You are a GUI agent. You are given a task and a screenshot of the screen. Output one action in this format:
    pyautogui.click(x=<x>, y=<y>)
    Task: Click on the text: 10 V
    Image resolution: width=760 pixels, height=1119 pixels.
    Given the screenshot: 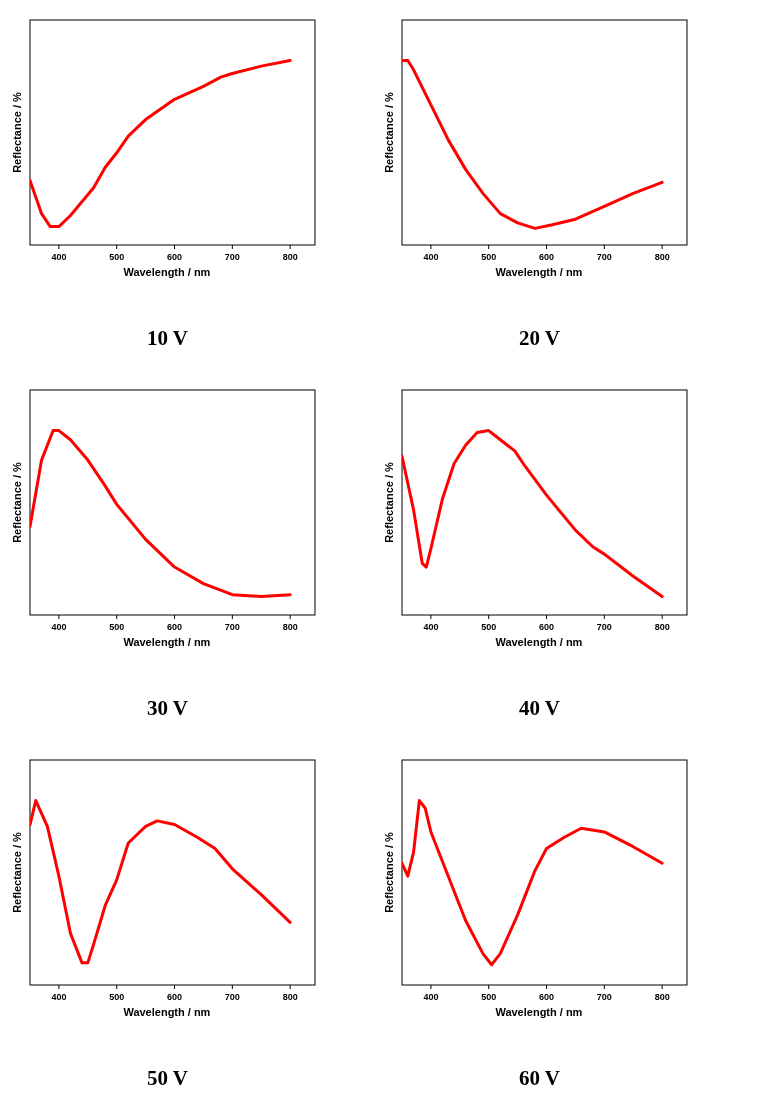 What is the action you would take?
    pyautogui.click(x=167, y=338)
    